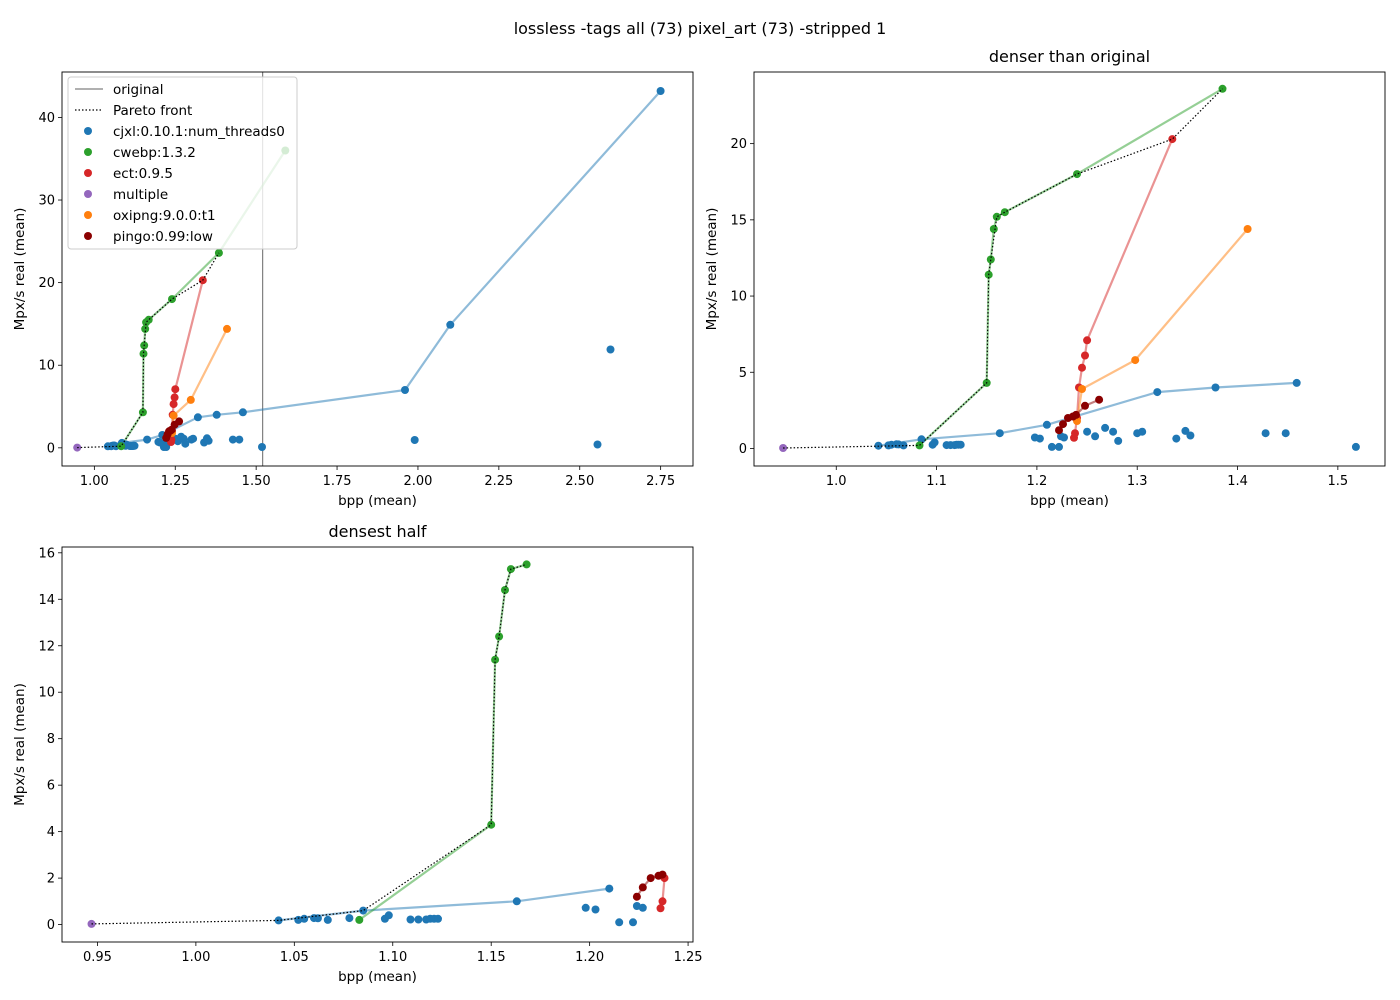 The height and width of the screenshot is (1000, 1400). I want to click on x-tick-label: 2.75, so click(660, 481).